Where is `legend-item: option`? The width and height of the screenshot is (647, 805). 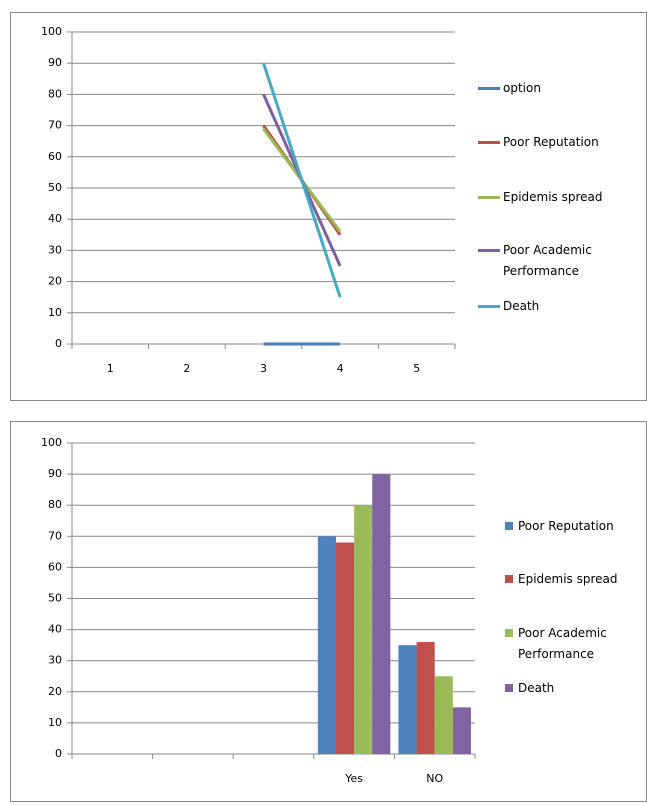 legend-item: option is located at coordinates (543, 88).